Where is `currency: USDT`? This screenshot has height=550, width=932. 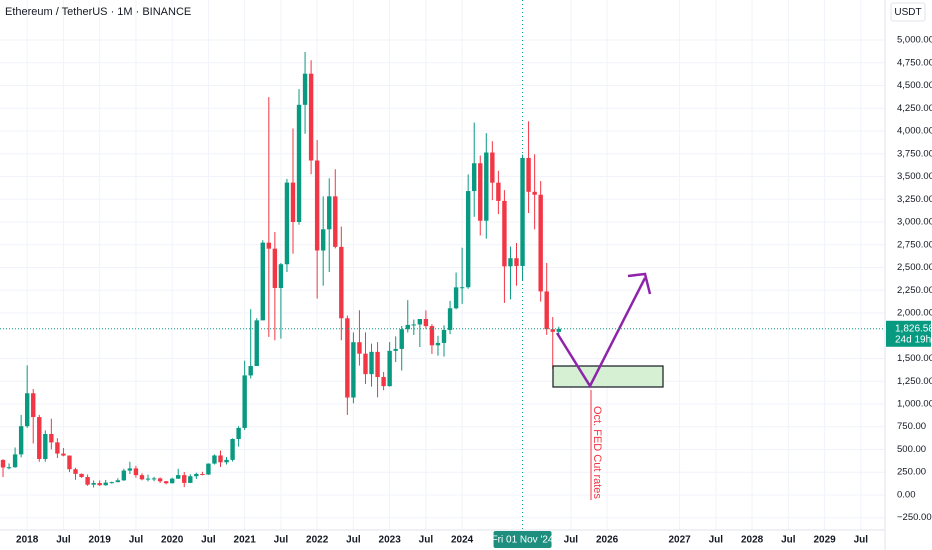
currency: USDT is located at coordinates (907, 12).